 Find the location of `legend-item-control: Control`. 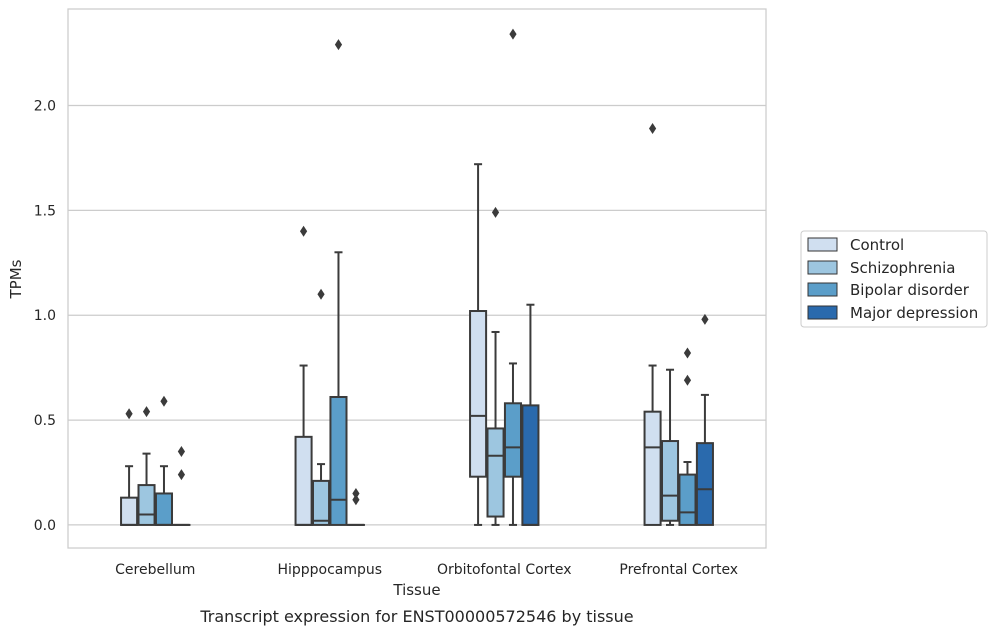

legend-item-control: Control is located at coordinates (855, 245).